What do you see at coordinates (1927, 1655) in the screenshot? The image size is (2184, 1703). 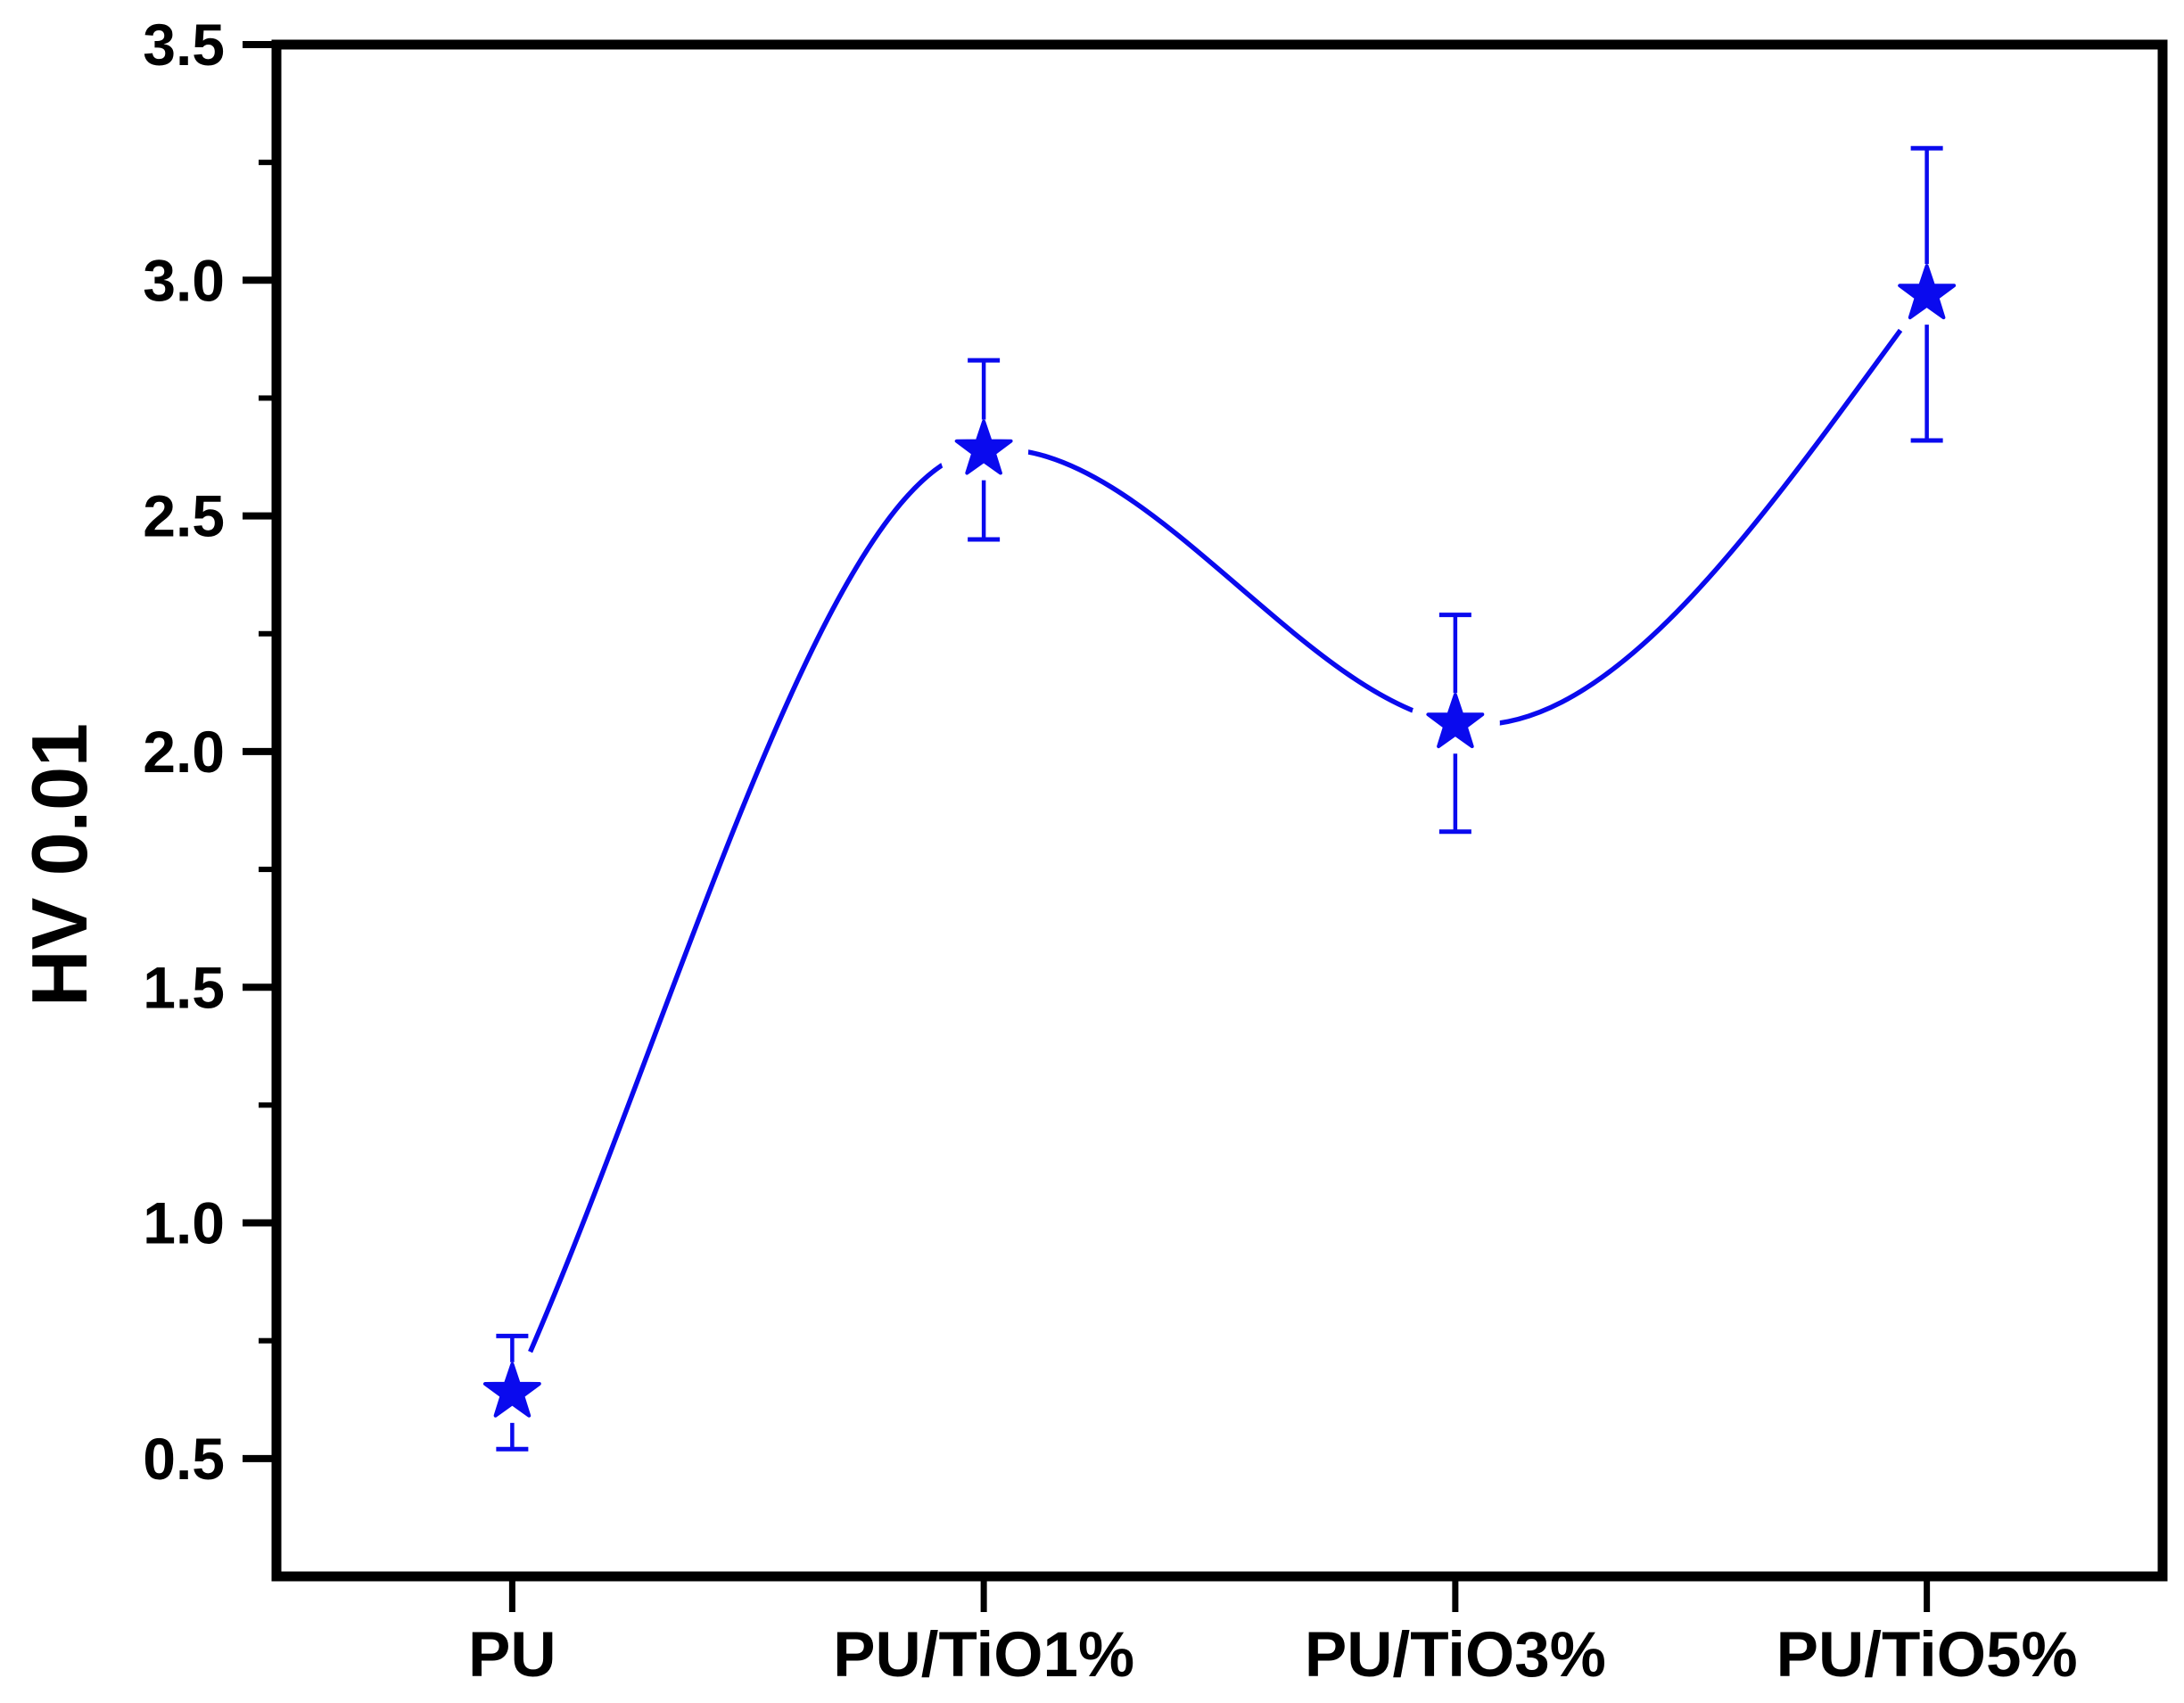 I see `x-axis-tick-label: PU/TiO5%` at bounding box center [1927, 1655].